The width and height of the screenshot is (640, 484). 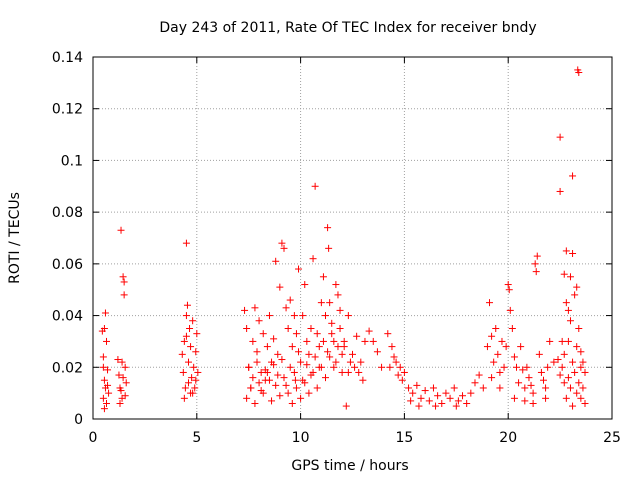 What do you see at coordinates (67, 213) in the screenshot?
I see `y-tick-label: 0.08` at bounding box center [67, 213].